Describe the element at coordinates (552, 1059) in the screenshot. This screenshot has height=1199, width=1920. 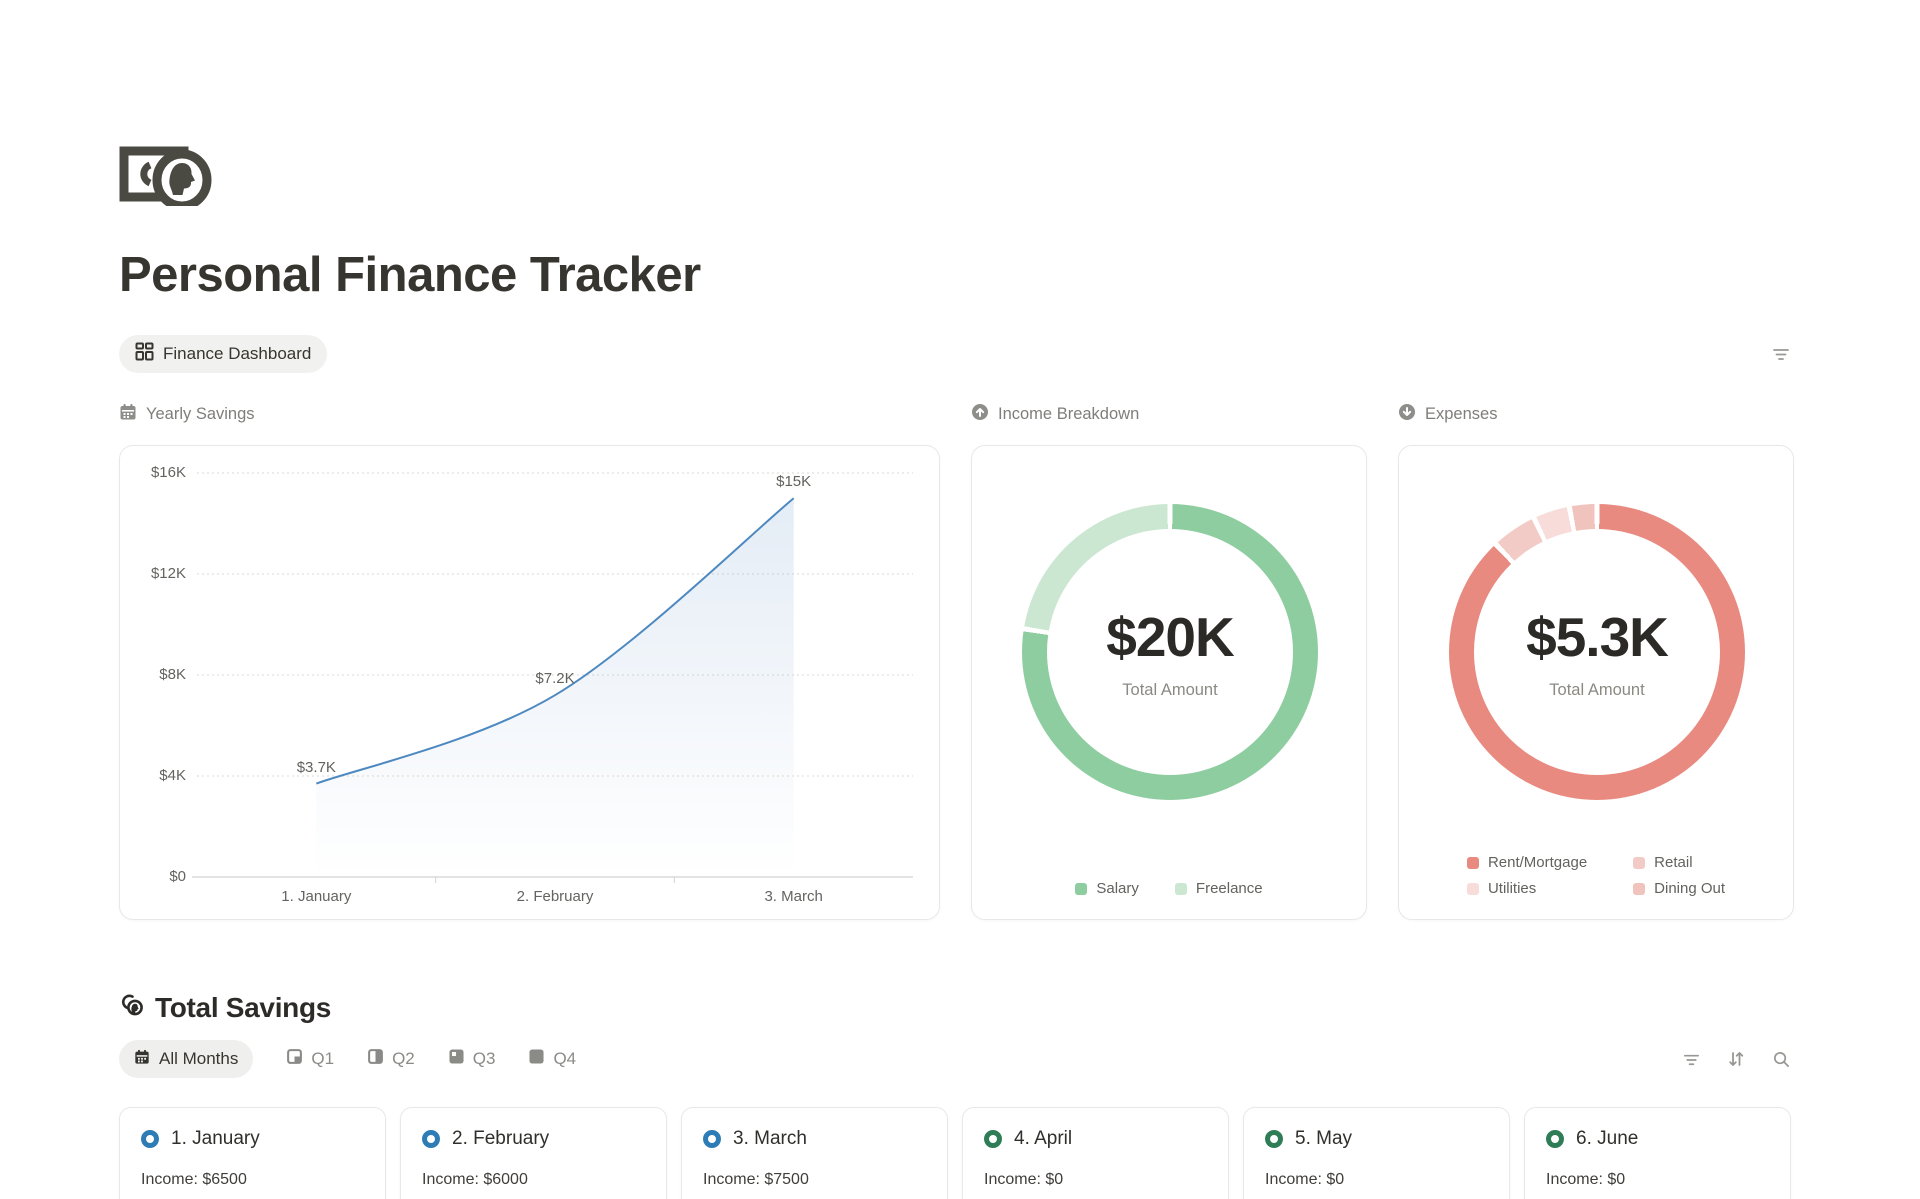
I see `tab-q4: Q4` at that location.